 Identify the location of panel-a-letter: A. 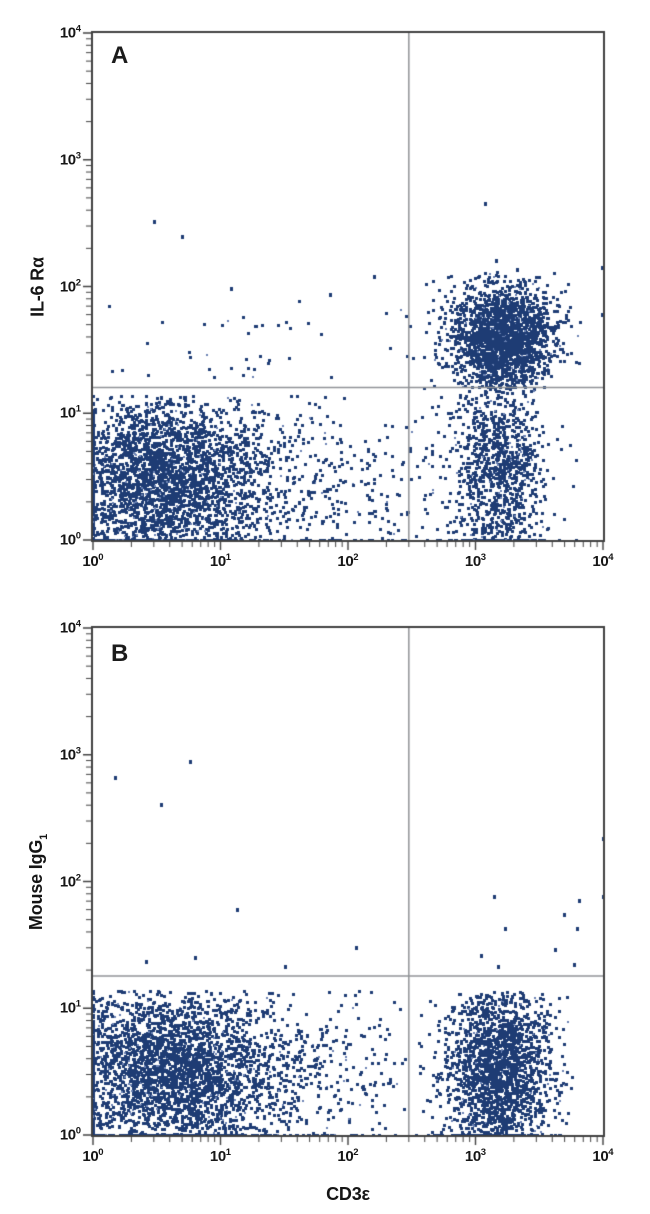
(120, 55).